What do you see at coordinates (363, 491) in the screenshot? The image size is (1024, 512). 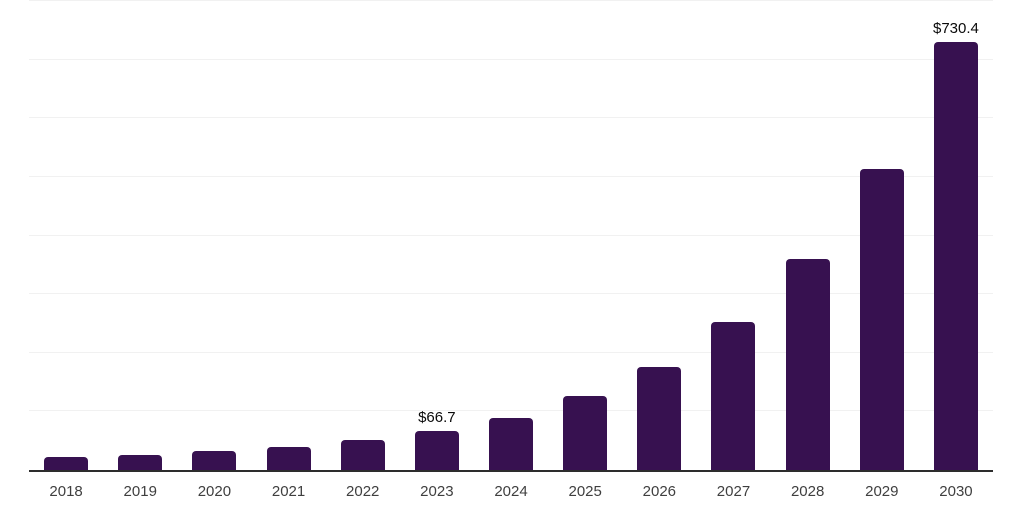 I see `x-tick-2022: 2022` at bounding box center [363, 491].